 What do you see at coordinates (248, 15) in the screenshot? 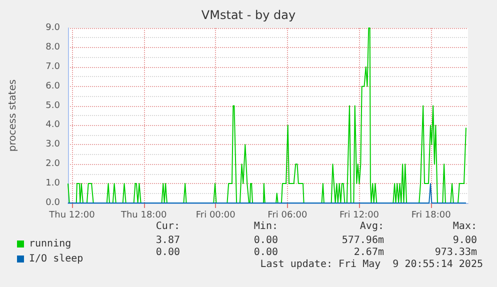
I see `chart-title: VMstat - by day` at bounding box center [248, 15].